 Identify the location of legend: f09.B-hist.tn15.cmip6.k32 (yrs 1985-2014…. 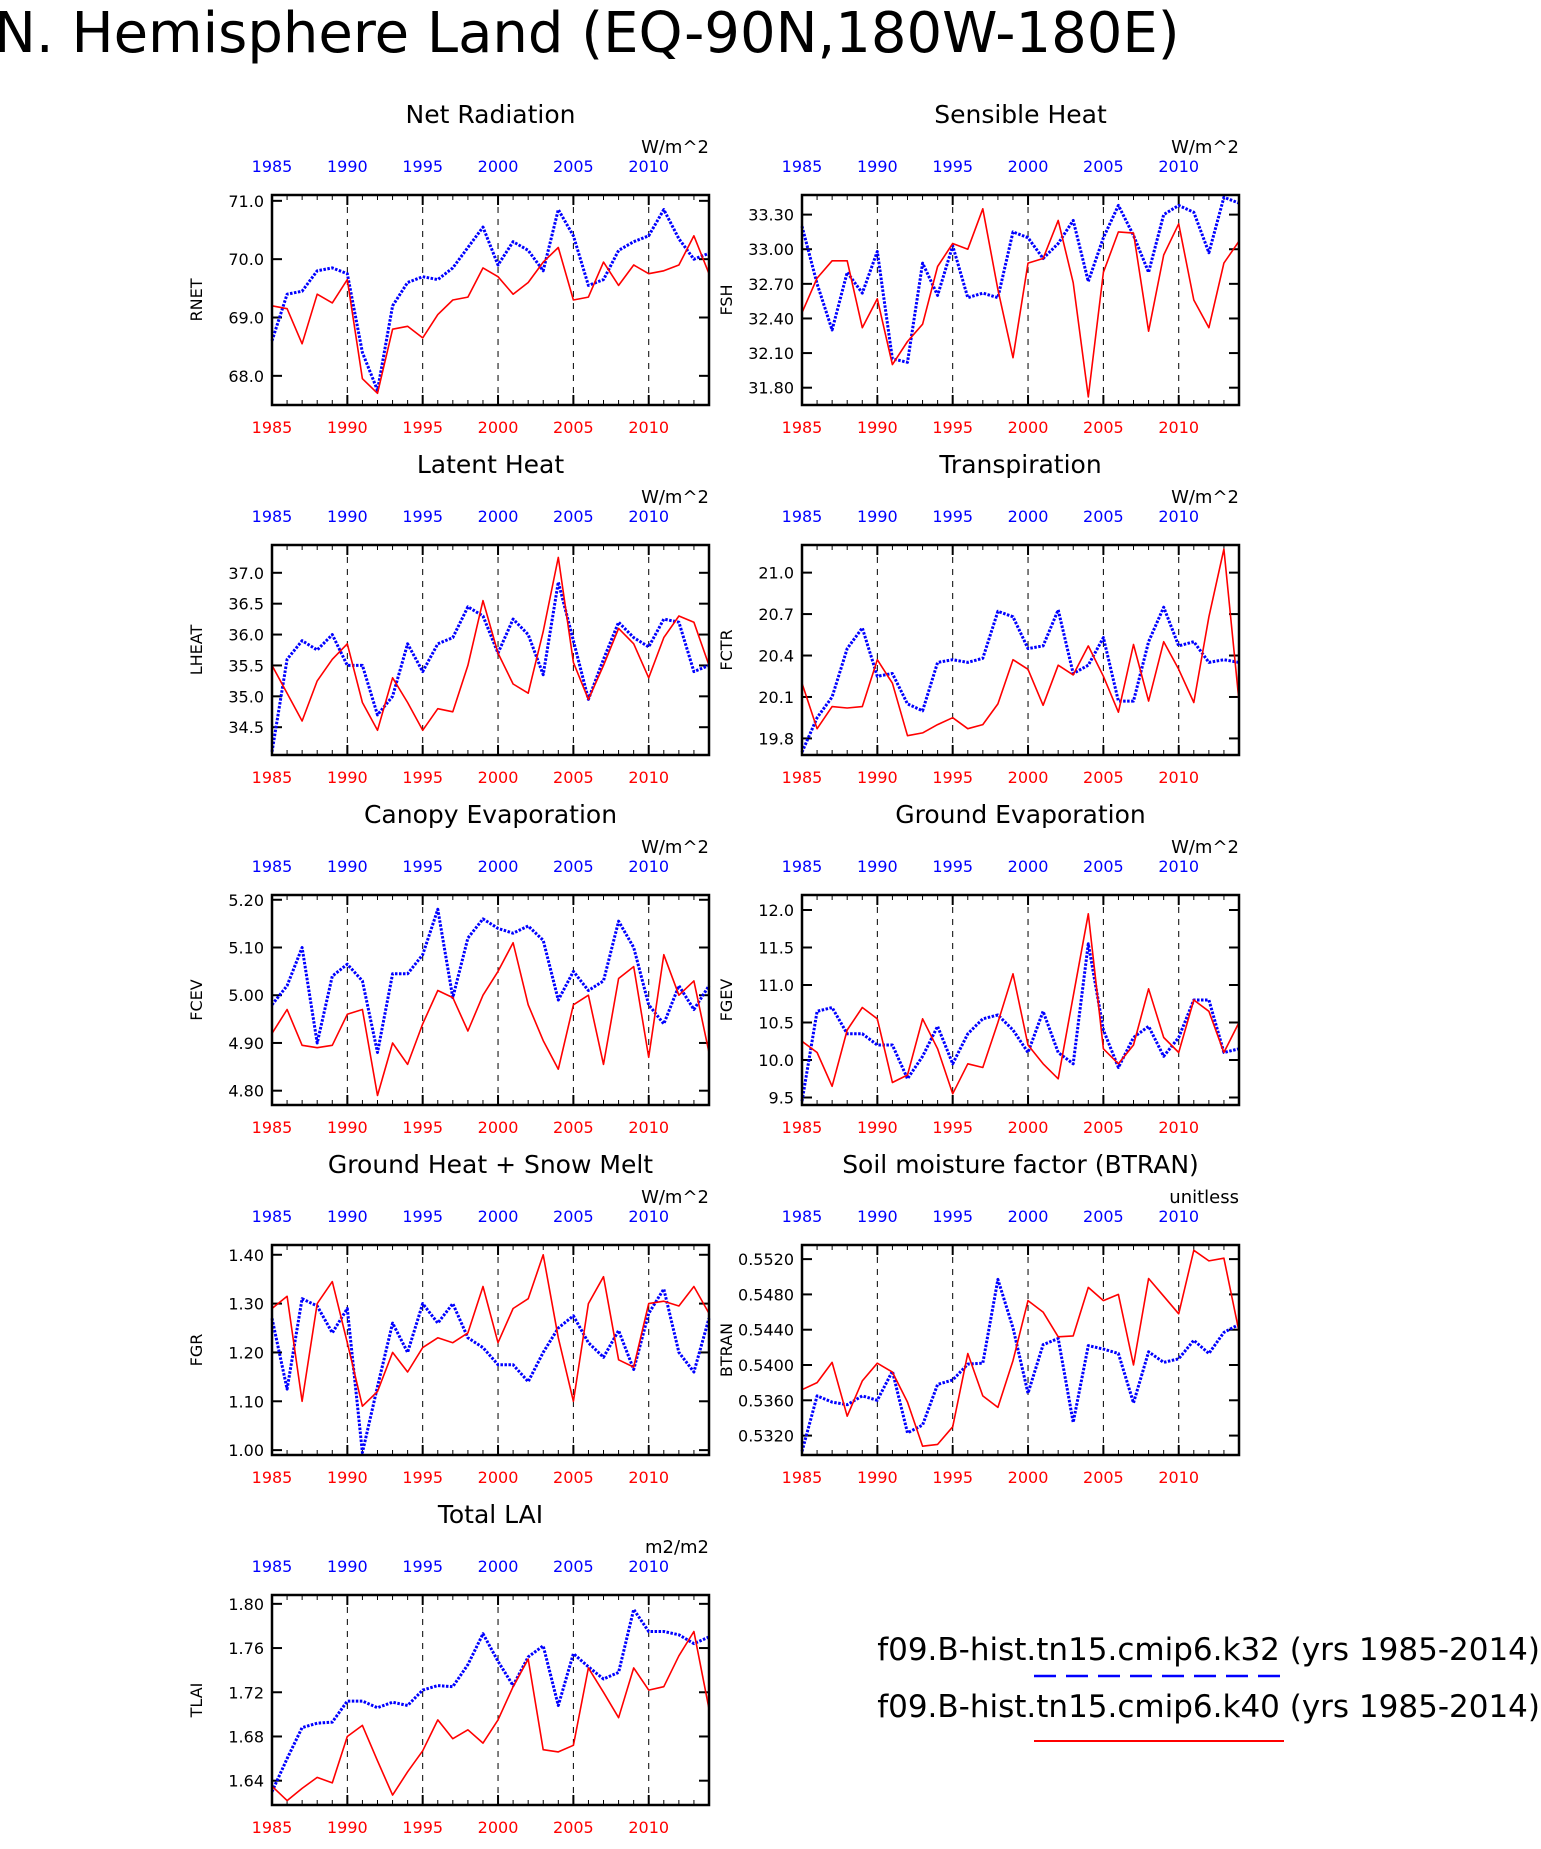
(1208, 1687).